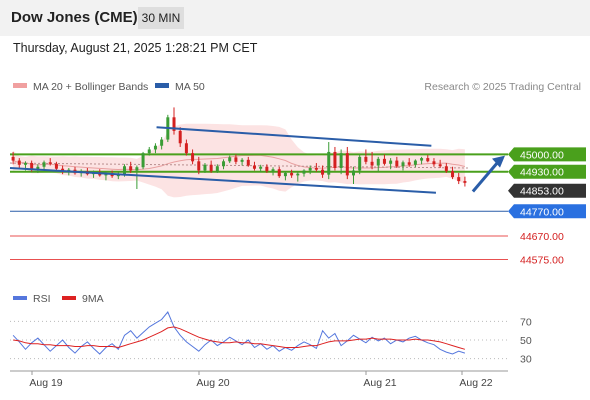  What do you see at coordinates (542, 155) in the screenshot?
I see `price-label-45000.00: 45000.00` at bounding box center [542, 155].